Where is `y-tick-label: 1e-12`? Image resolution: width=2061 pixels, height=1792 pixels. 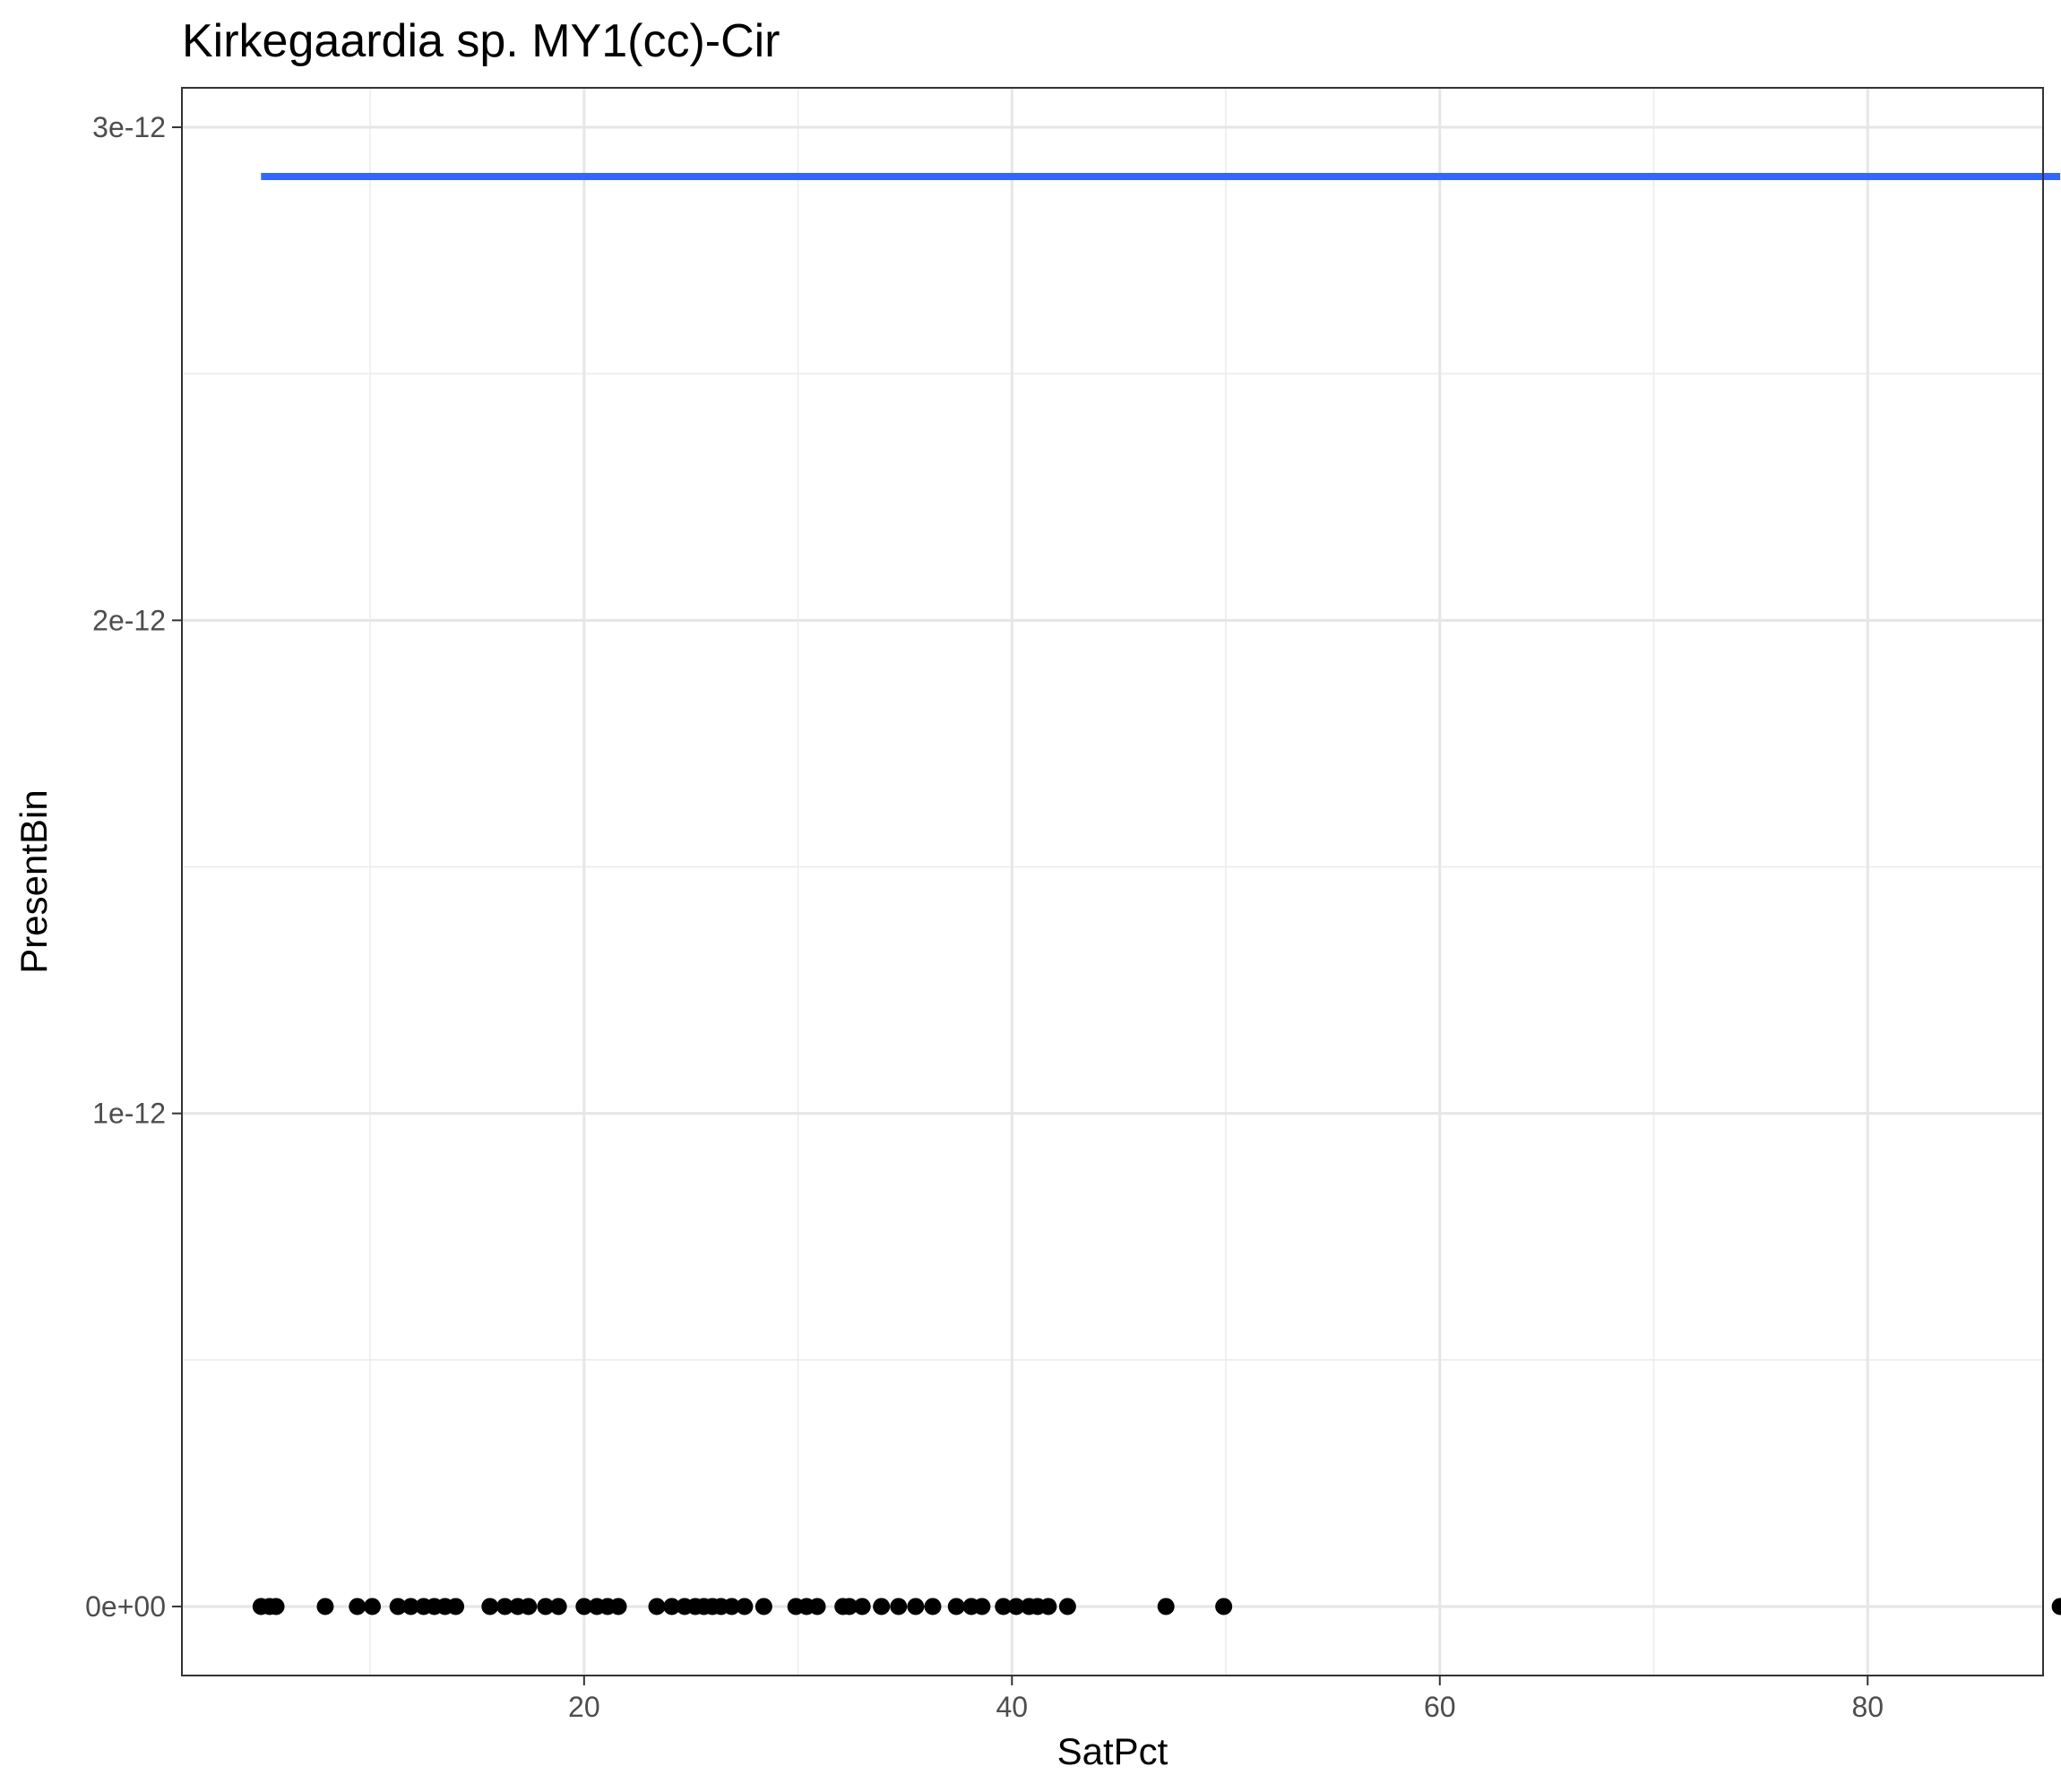
y-tick-label: 1e-12 is located at coordinates (129, 1114).